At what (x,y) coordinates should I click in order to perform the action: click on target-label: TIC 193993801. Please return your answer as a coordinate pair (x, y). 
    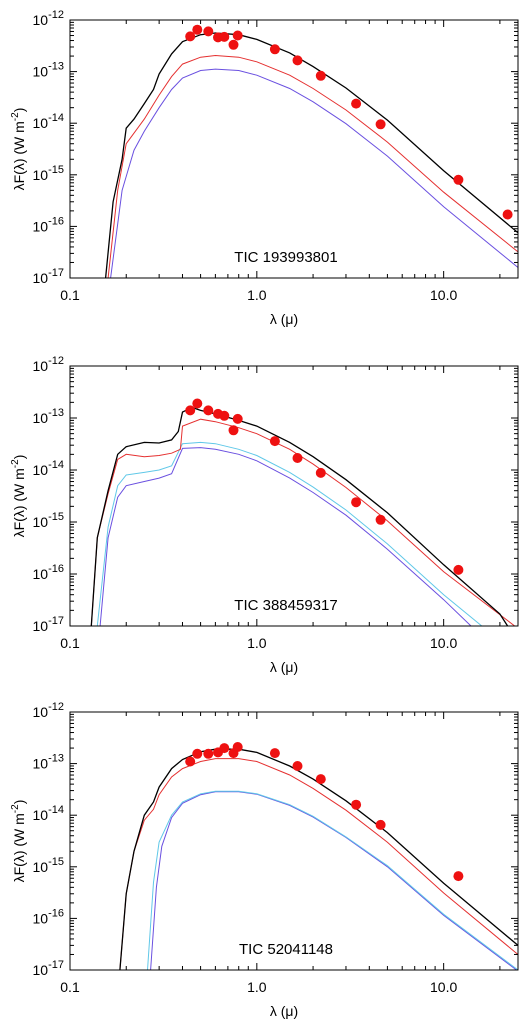
    Looking at the image, I should click on (285, 257).